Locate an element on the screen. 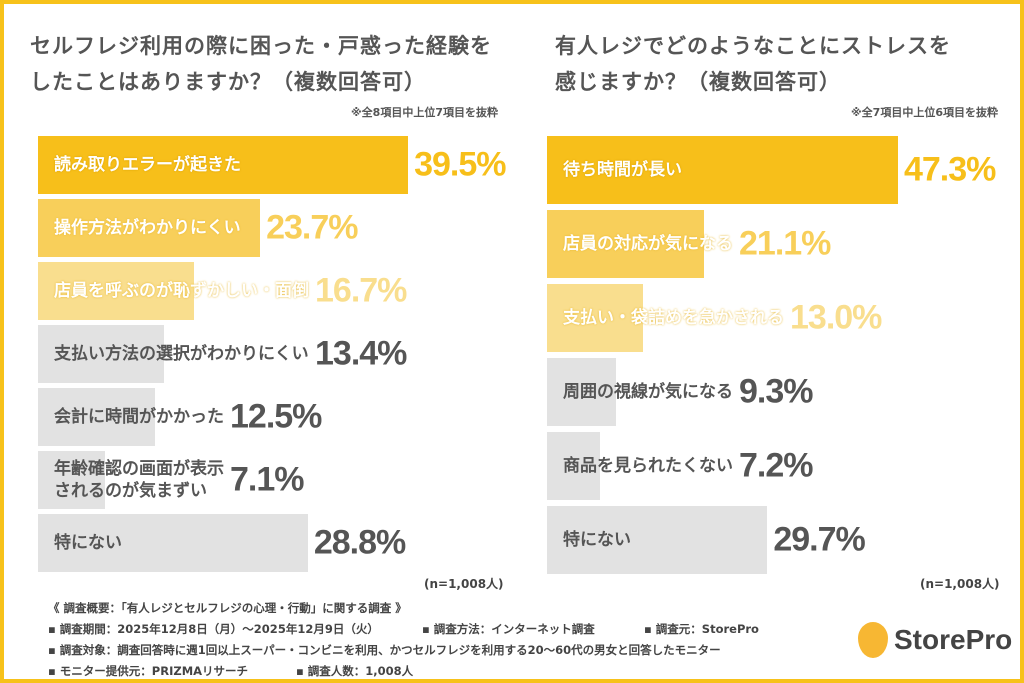 This screenshot has height=683, width=1024. bar-label: 店員を呼ぶのが恥ずかしい・面倒 is located at coordinates (181, 291).